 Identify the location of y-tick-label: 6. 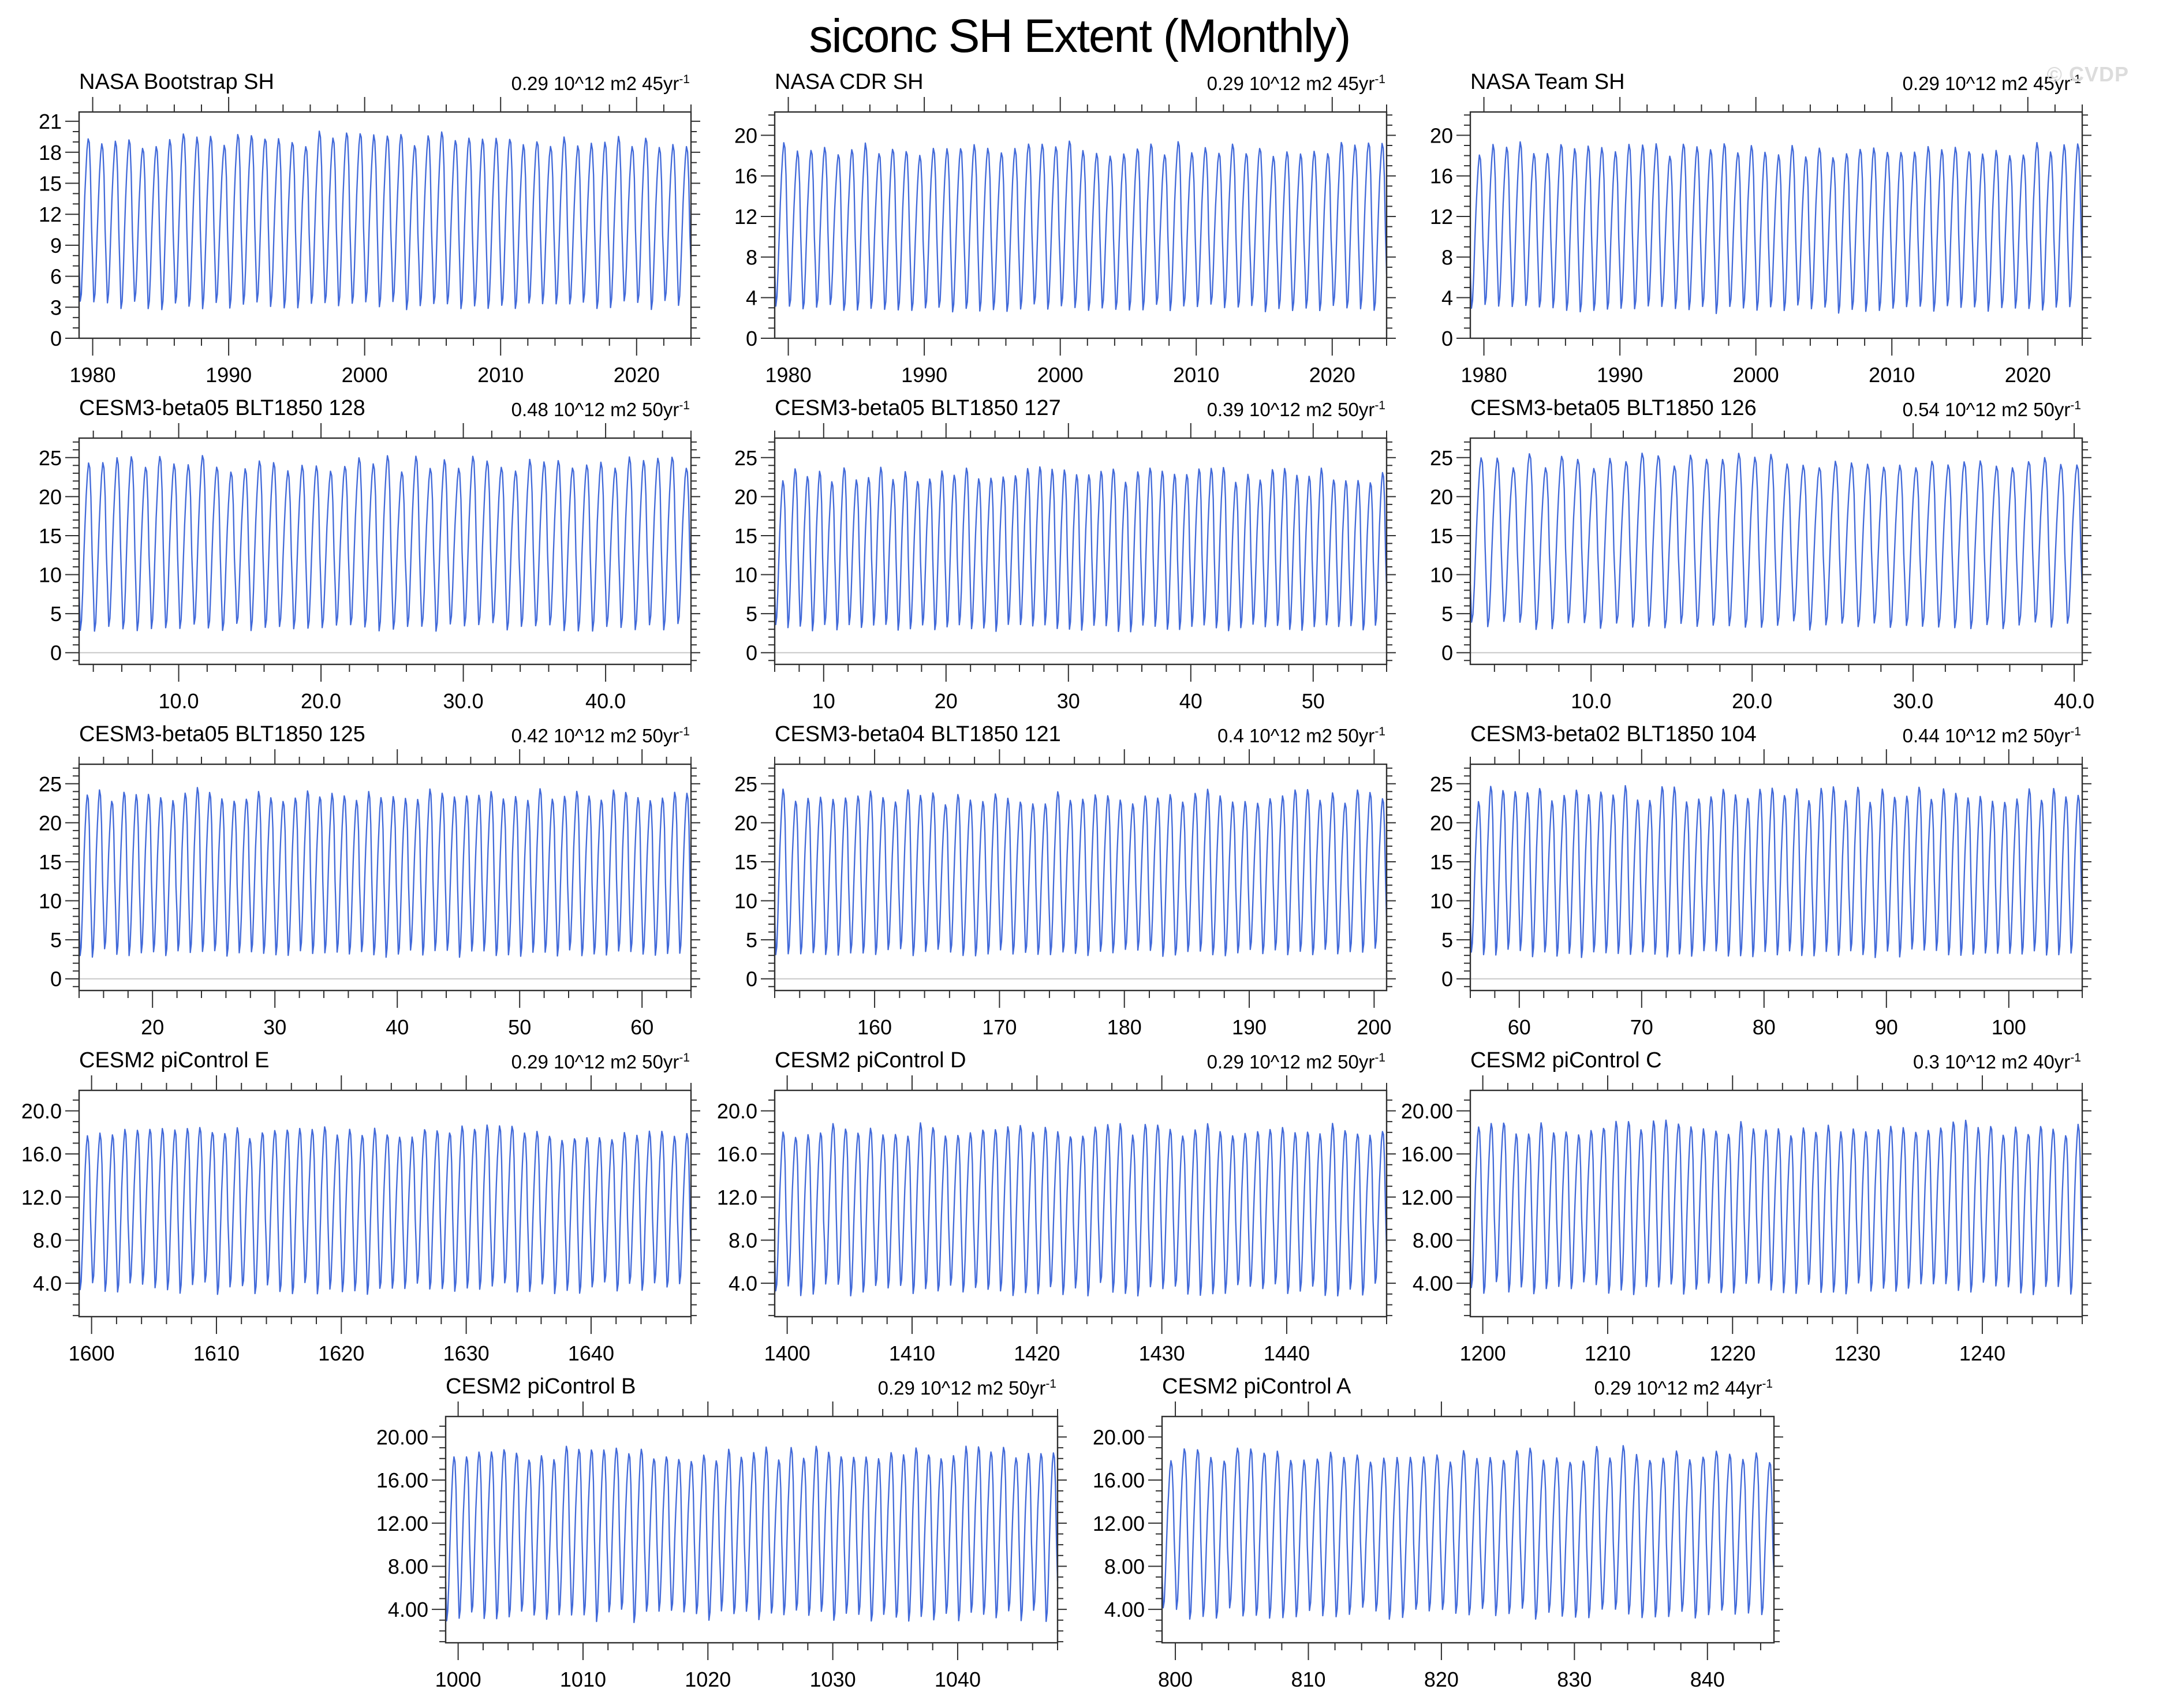
(56, 277).